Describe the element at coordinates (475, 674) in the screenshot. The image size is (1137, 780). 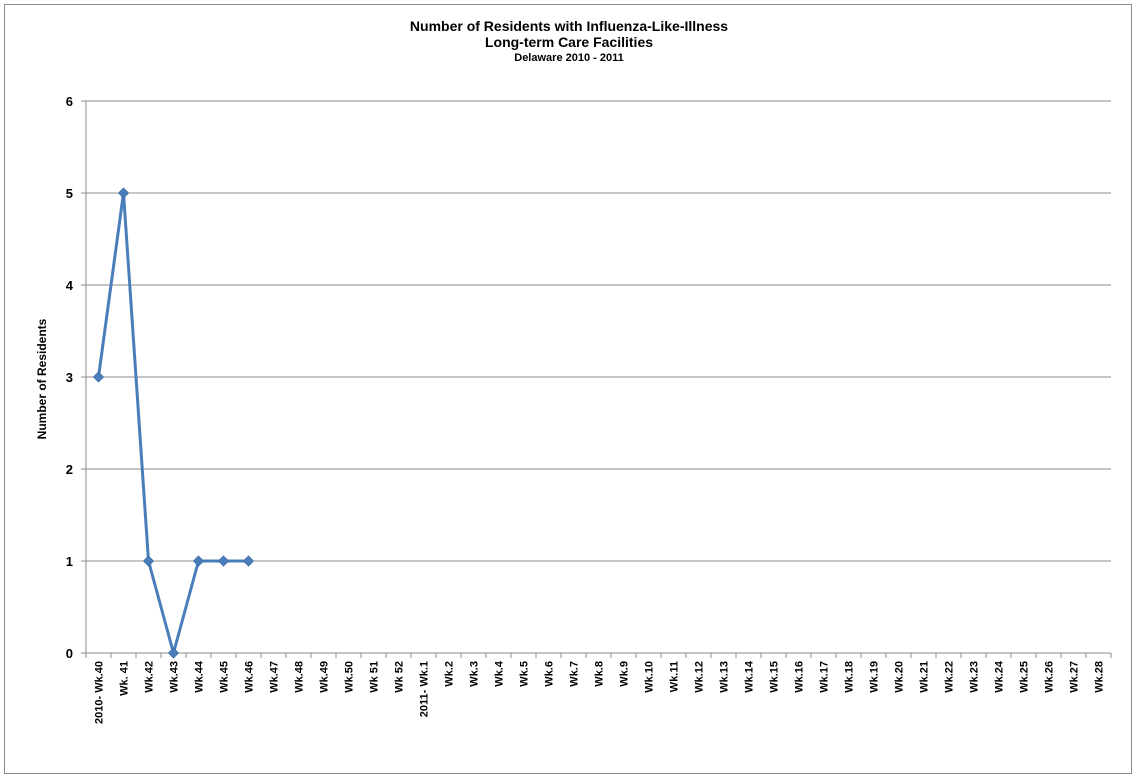
I see `x-tick-label: Wk.3` at that location.